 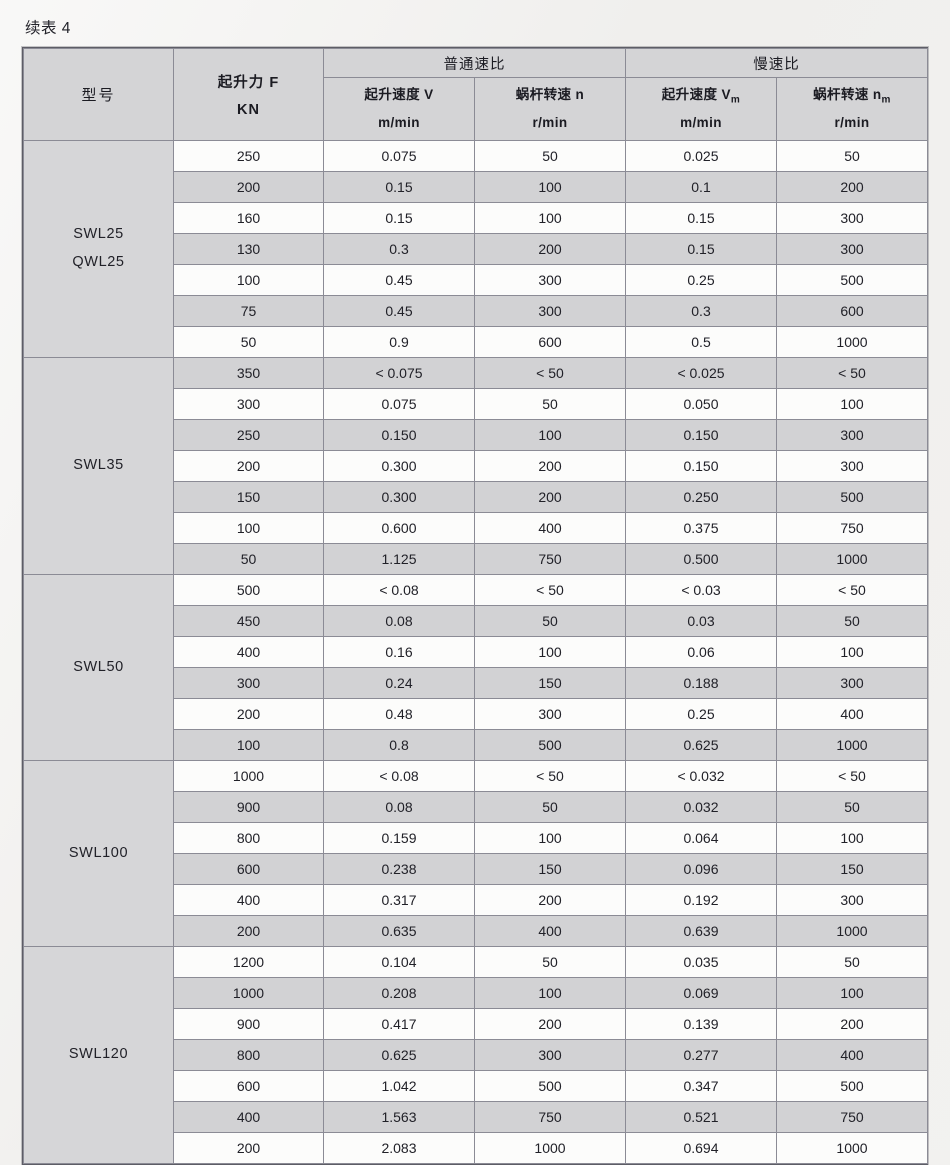 What do you see at coordinates (476, 745) in the screenshot?
I see `table-row: 100 0.8 500 0.625 1000` at bounding box center [476, 745].